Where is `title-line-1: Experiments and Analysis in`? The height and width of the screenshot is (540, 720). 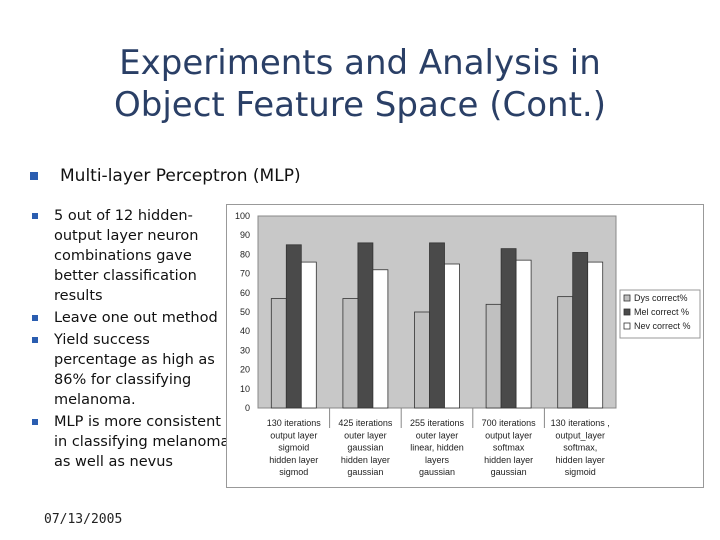
title-line-1: Experiments and Analysis in is located at coordinates (360, 63).